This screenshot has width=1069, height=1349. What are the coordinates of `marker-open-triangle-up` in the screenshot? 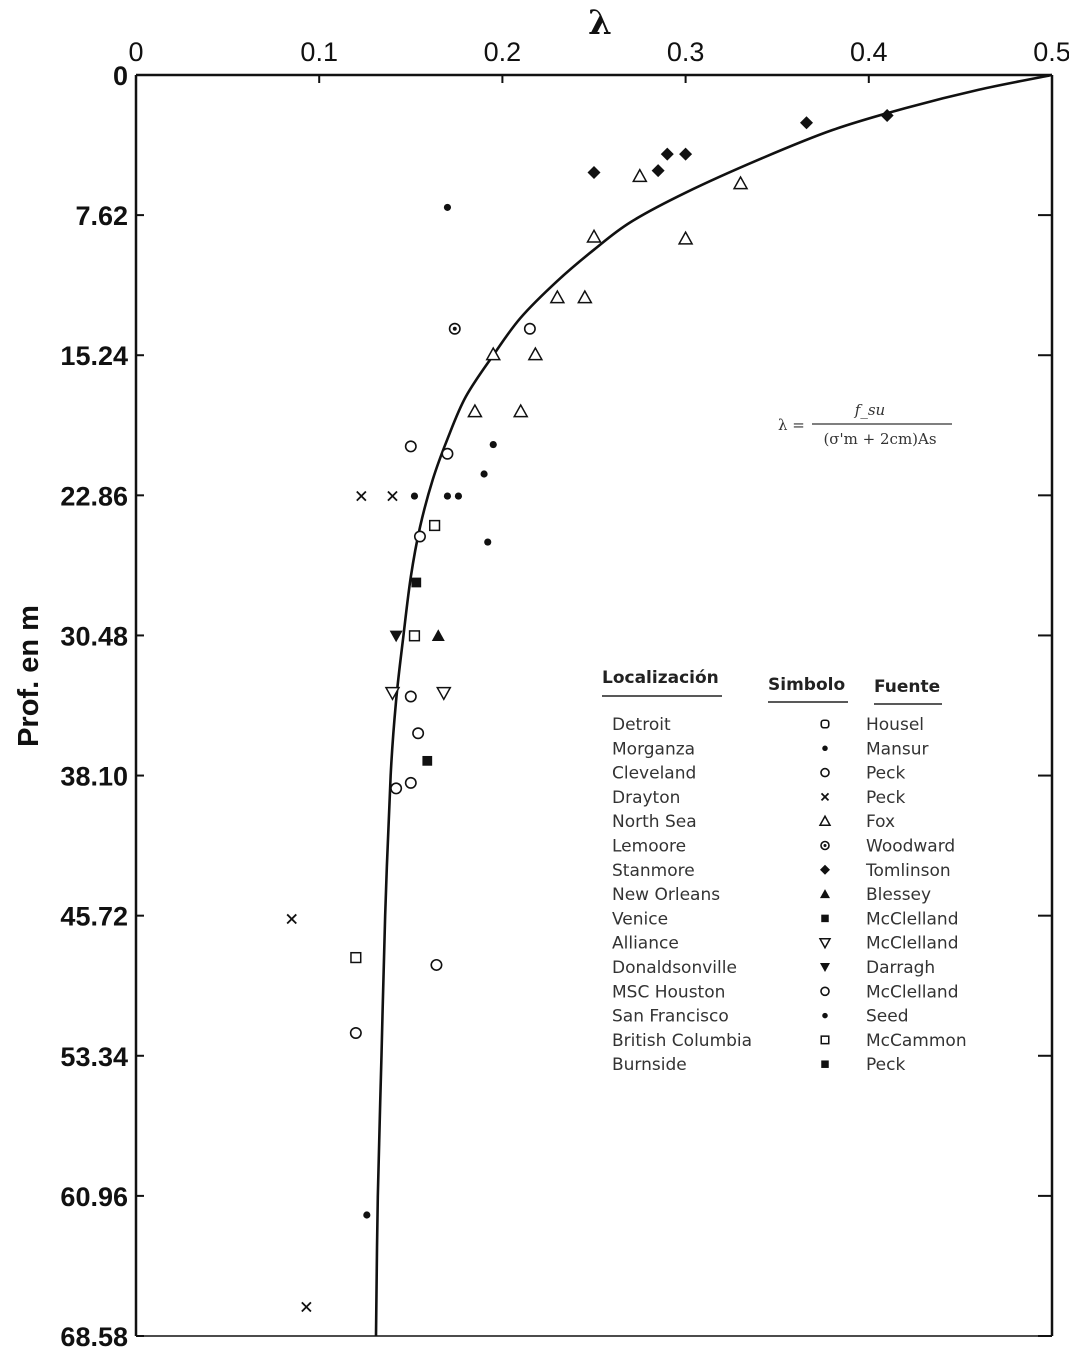 It's located at (825, 820).